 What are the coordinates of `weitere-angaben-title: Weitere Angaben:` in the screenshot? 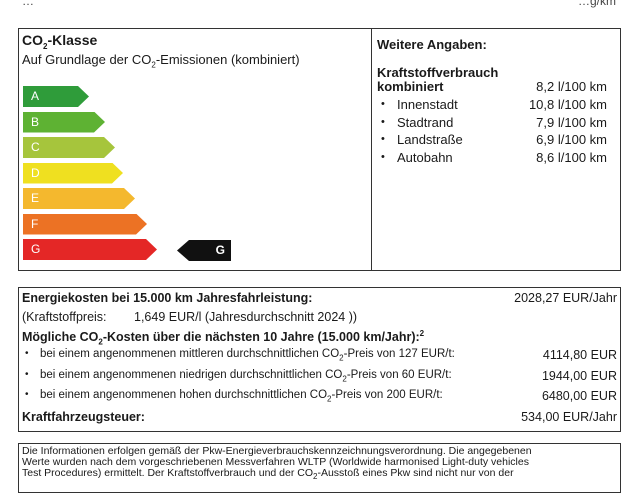 It's located at (432, 44).